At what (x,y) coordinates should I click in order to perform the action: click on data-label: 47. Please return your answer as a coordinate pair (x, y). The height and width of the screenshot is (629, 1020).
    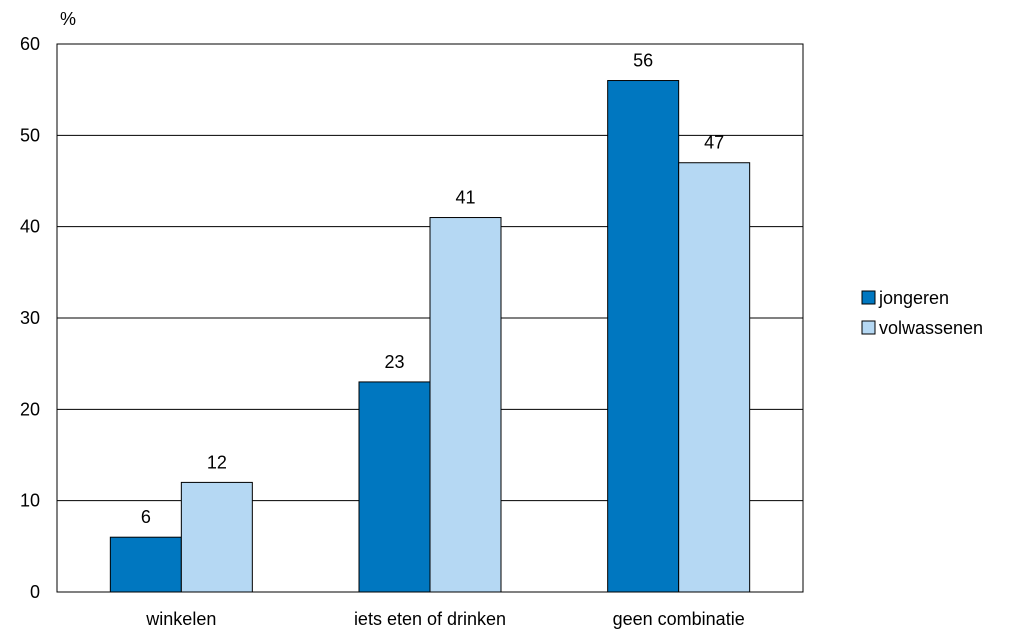
    Looking at the image, I should click on (714, 143).